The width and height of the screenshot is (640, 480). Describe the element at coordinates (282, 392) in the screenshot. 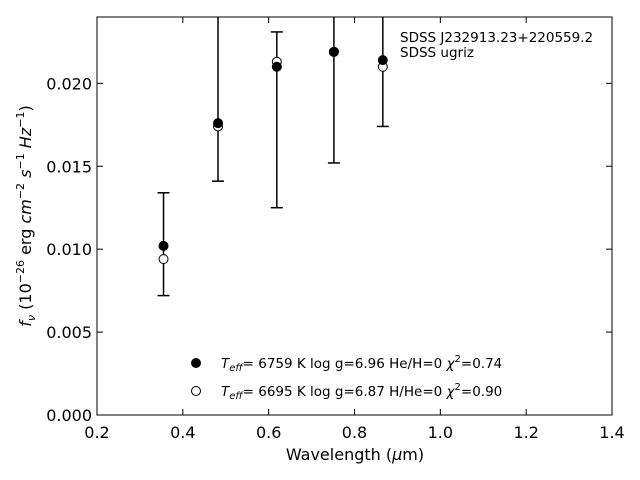

I see `legend-2-teff: 6695 K` at that location.